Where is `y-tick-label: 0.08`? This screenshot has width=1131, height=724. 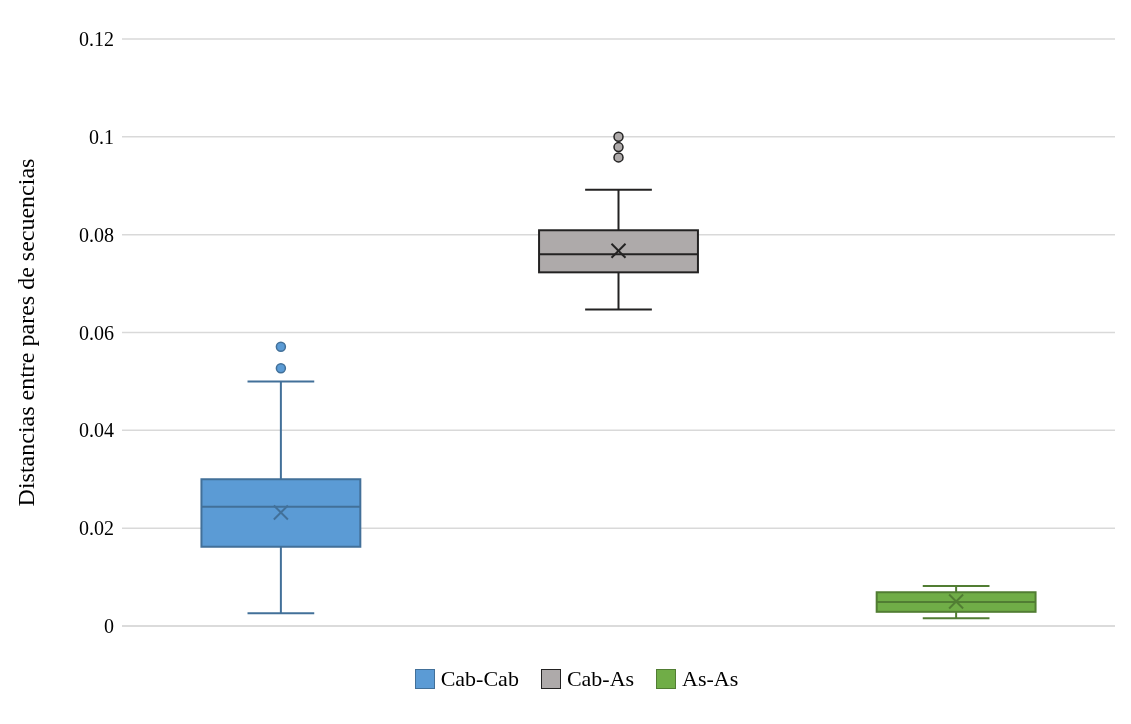 y-tick-label: 0.08 is located at coordinates (96, 234).